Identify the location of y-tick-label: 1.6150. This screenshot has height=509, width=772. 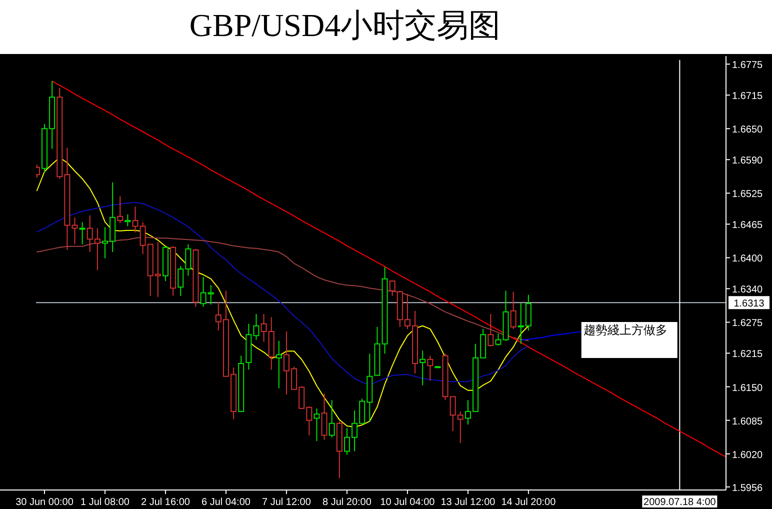
(748, 388).